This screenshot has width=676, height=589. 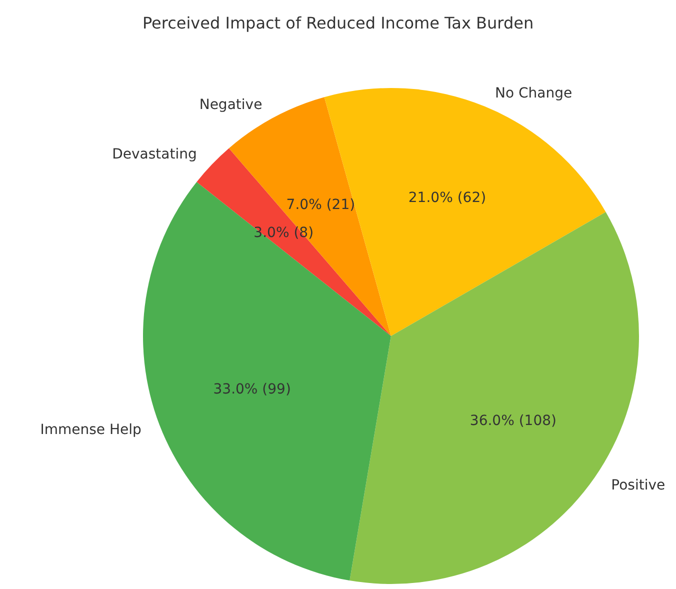 What do you see at coordinates (154, 154) in the screenshot?
I see `slice-label: Devastating` at bounding box center [154, 154].